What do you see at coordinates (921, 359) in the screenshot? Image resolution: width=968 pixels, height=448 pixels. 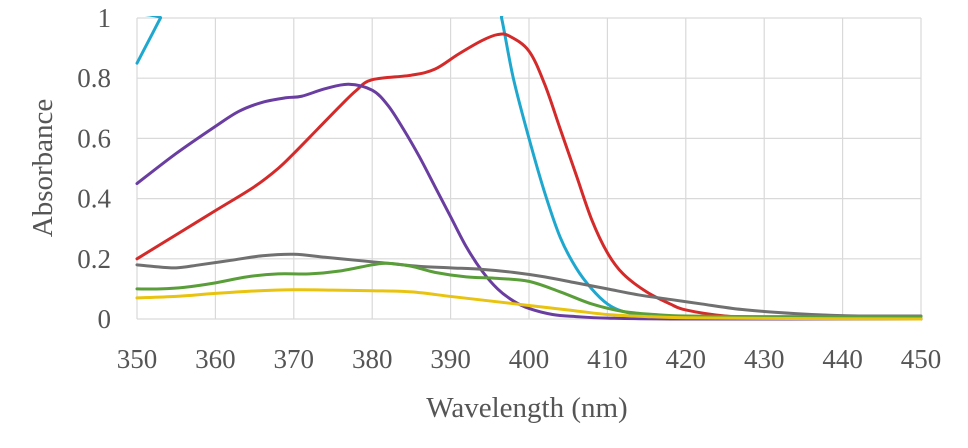 I see `x-tick-label: 450` at bounding box center [921, 359].